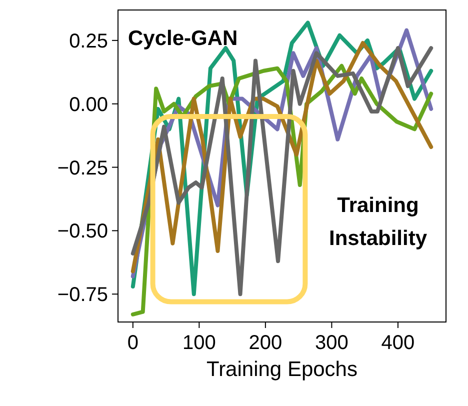 The image size is (468, 406). What do you see at coordinates (282, 369) in the screenshot?
I see `x-axis-title: Training Epochs` at bounding box center [282, 369].